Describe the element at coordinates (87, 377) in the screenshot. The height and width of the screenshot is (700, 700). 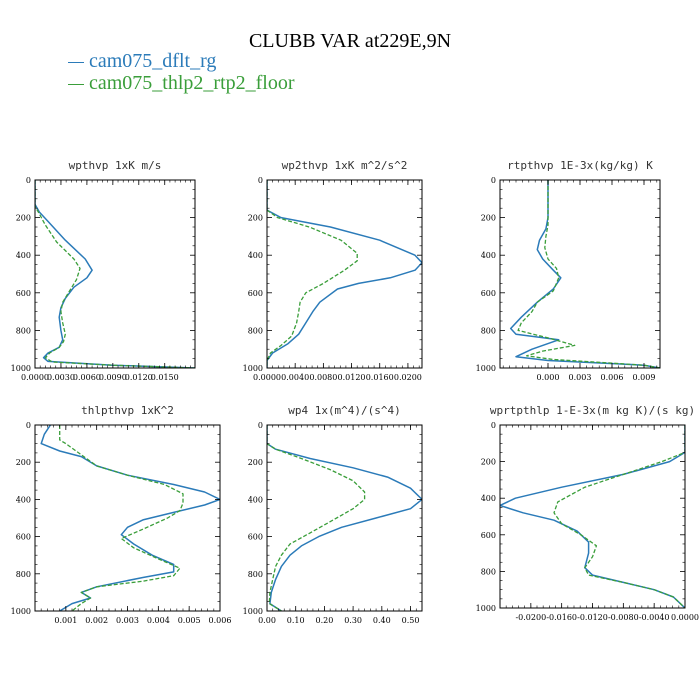
I see `x-tick-label: 0.0060` at that location.